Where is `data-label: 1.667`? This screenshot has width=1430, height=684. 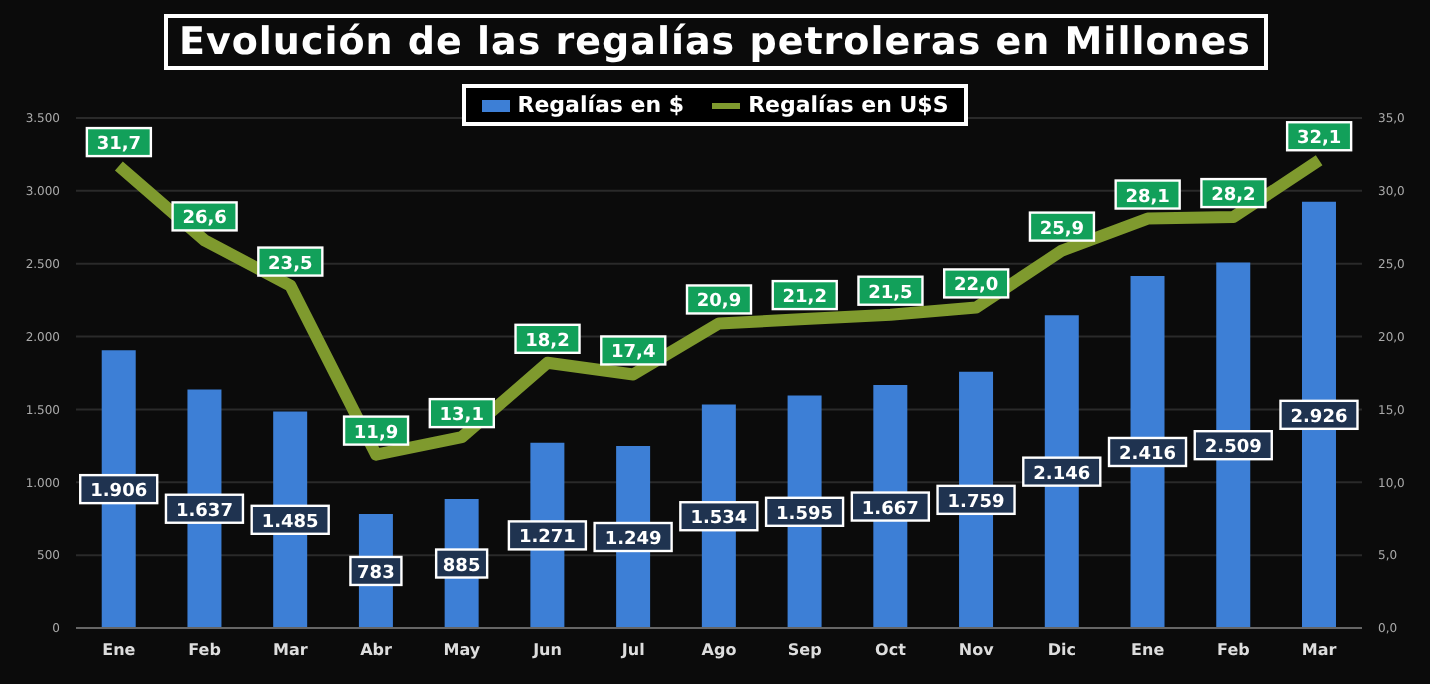 data-label: 1.667 is located at coordinates (890, 509).